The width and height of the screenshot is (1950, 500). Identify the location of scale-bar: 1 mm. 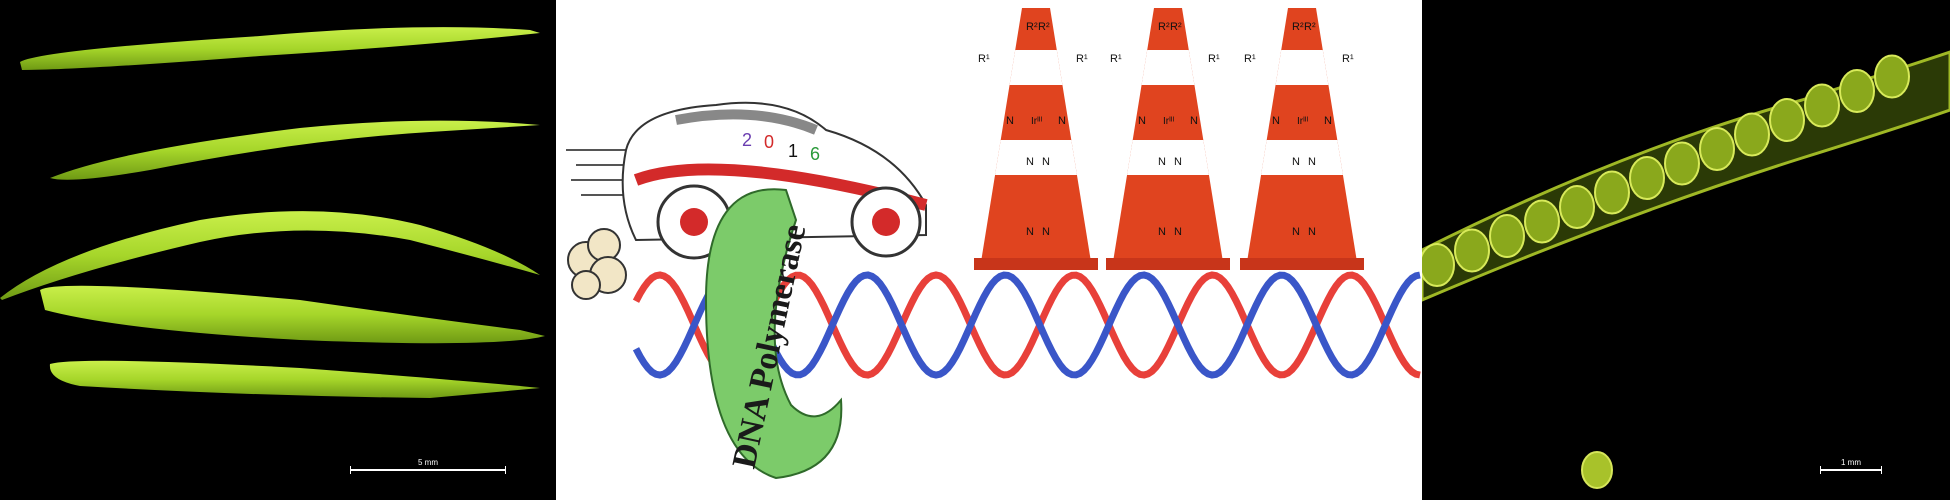
(1851, 466).